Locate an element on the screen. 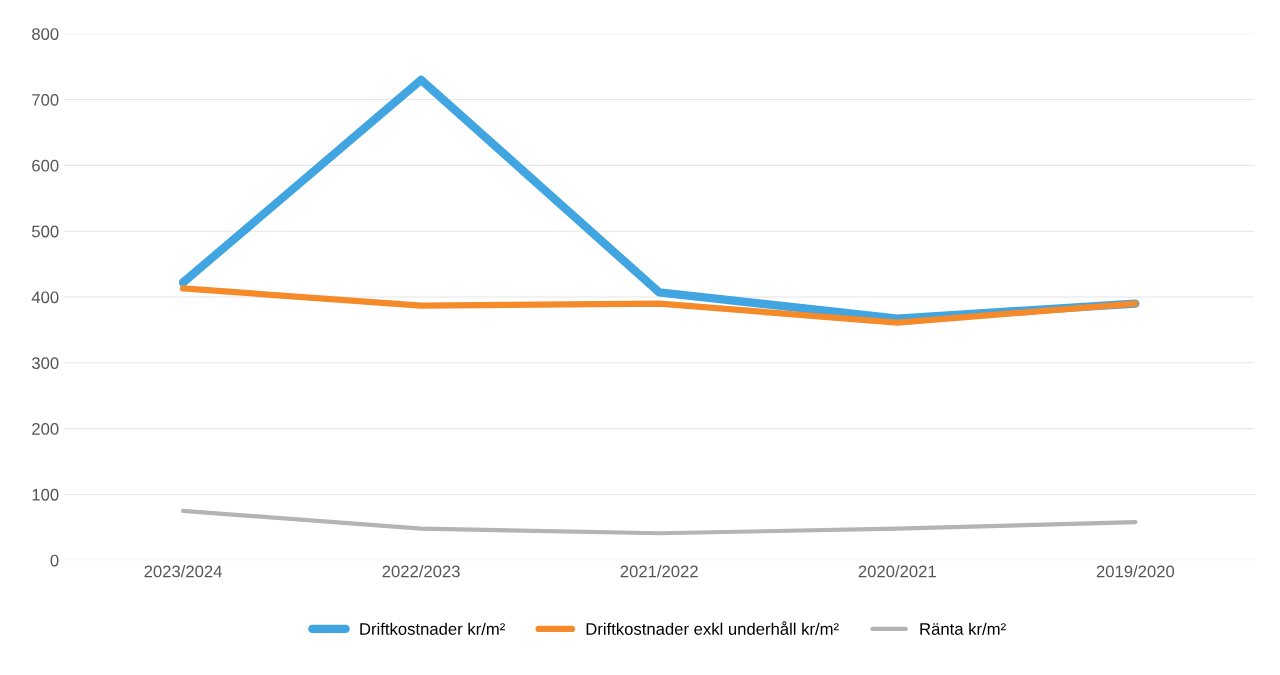 This screenshot has height=675, width=1280. legend-label: Driftkostnader exkl underhåll kr/m² is located at coordinates (712, 628).